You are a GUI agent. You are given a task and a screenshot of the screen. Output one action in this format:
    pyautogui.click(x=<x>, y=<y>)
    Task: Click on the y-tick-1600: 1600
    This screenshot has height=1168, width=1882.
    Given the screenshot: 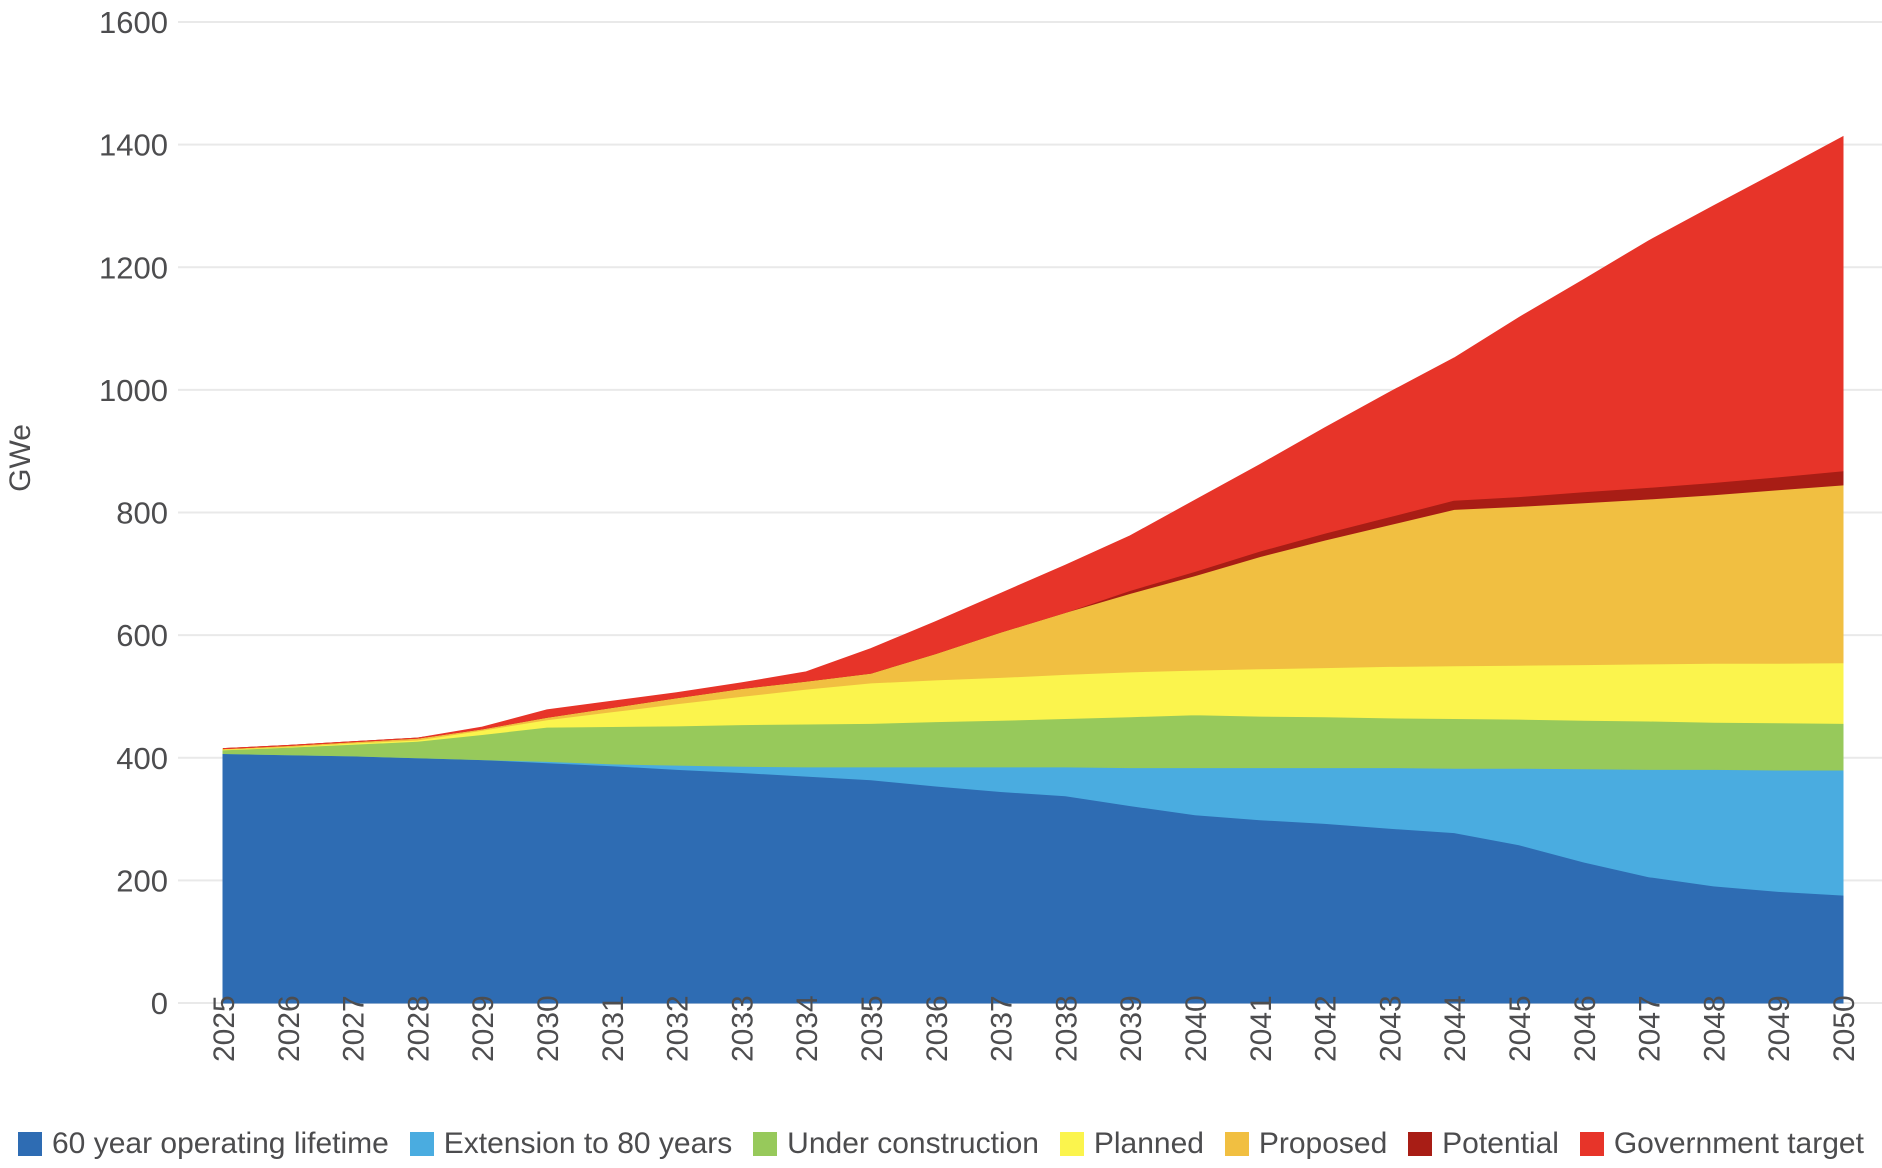 What is the action you would take?
    pyautogui.click(x=133, y=22)
    